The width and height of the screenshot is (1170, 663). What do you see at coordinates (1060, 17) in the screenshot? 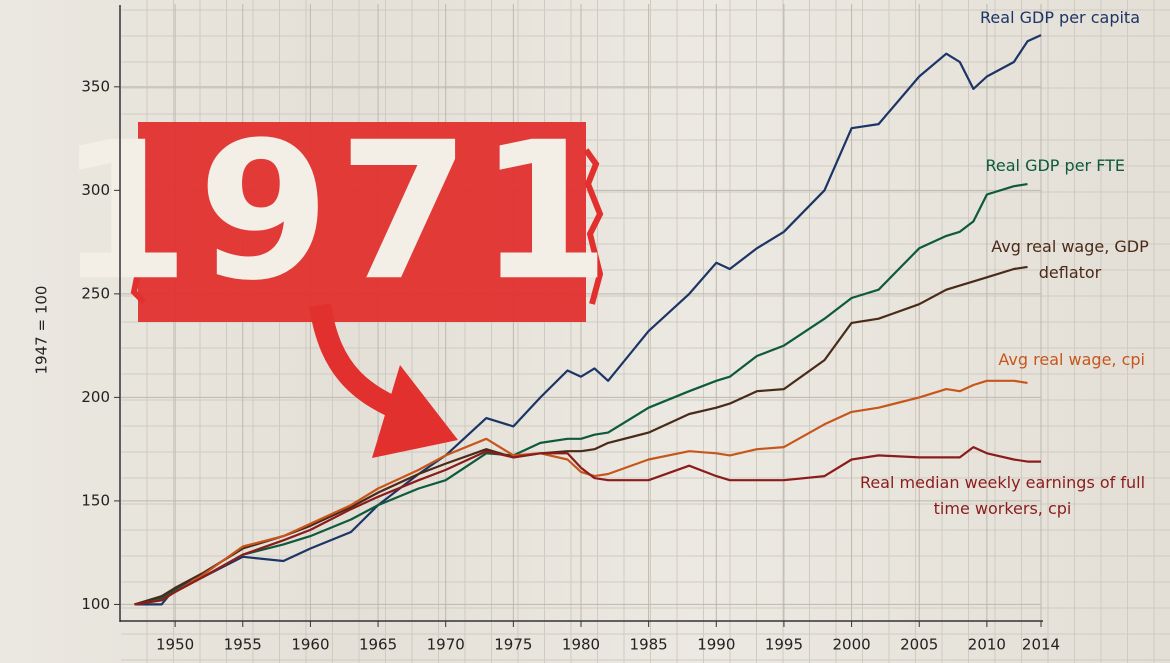
I see `legend-label: Real GDP per capita` at bounding box center [1060, 17].